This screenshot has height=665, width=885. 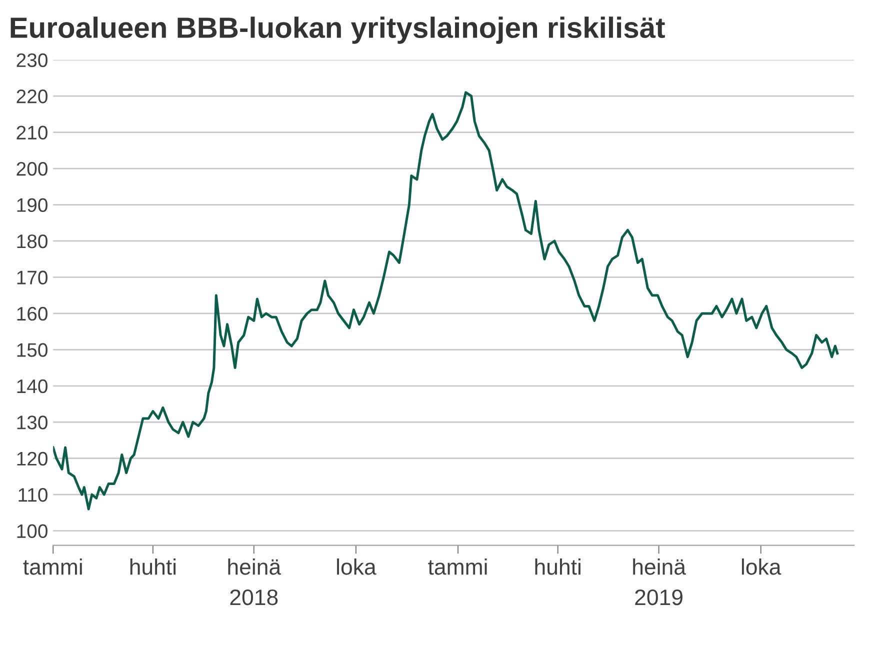 I want to click on y-tick-label: 110, so click(x=33, y=495).